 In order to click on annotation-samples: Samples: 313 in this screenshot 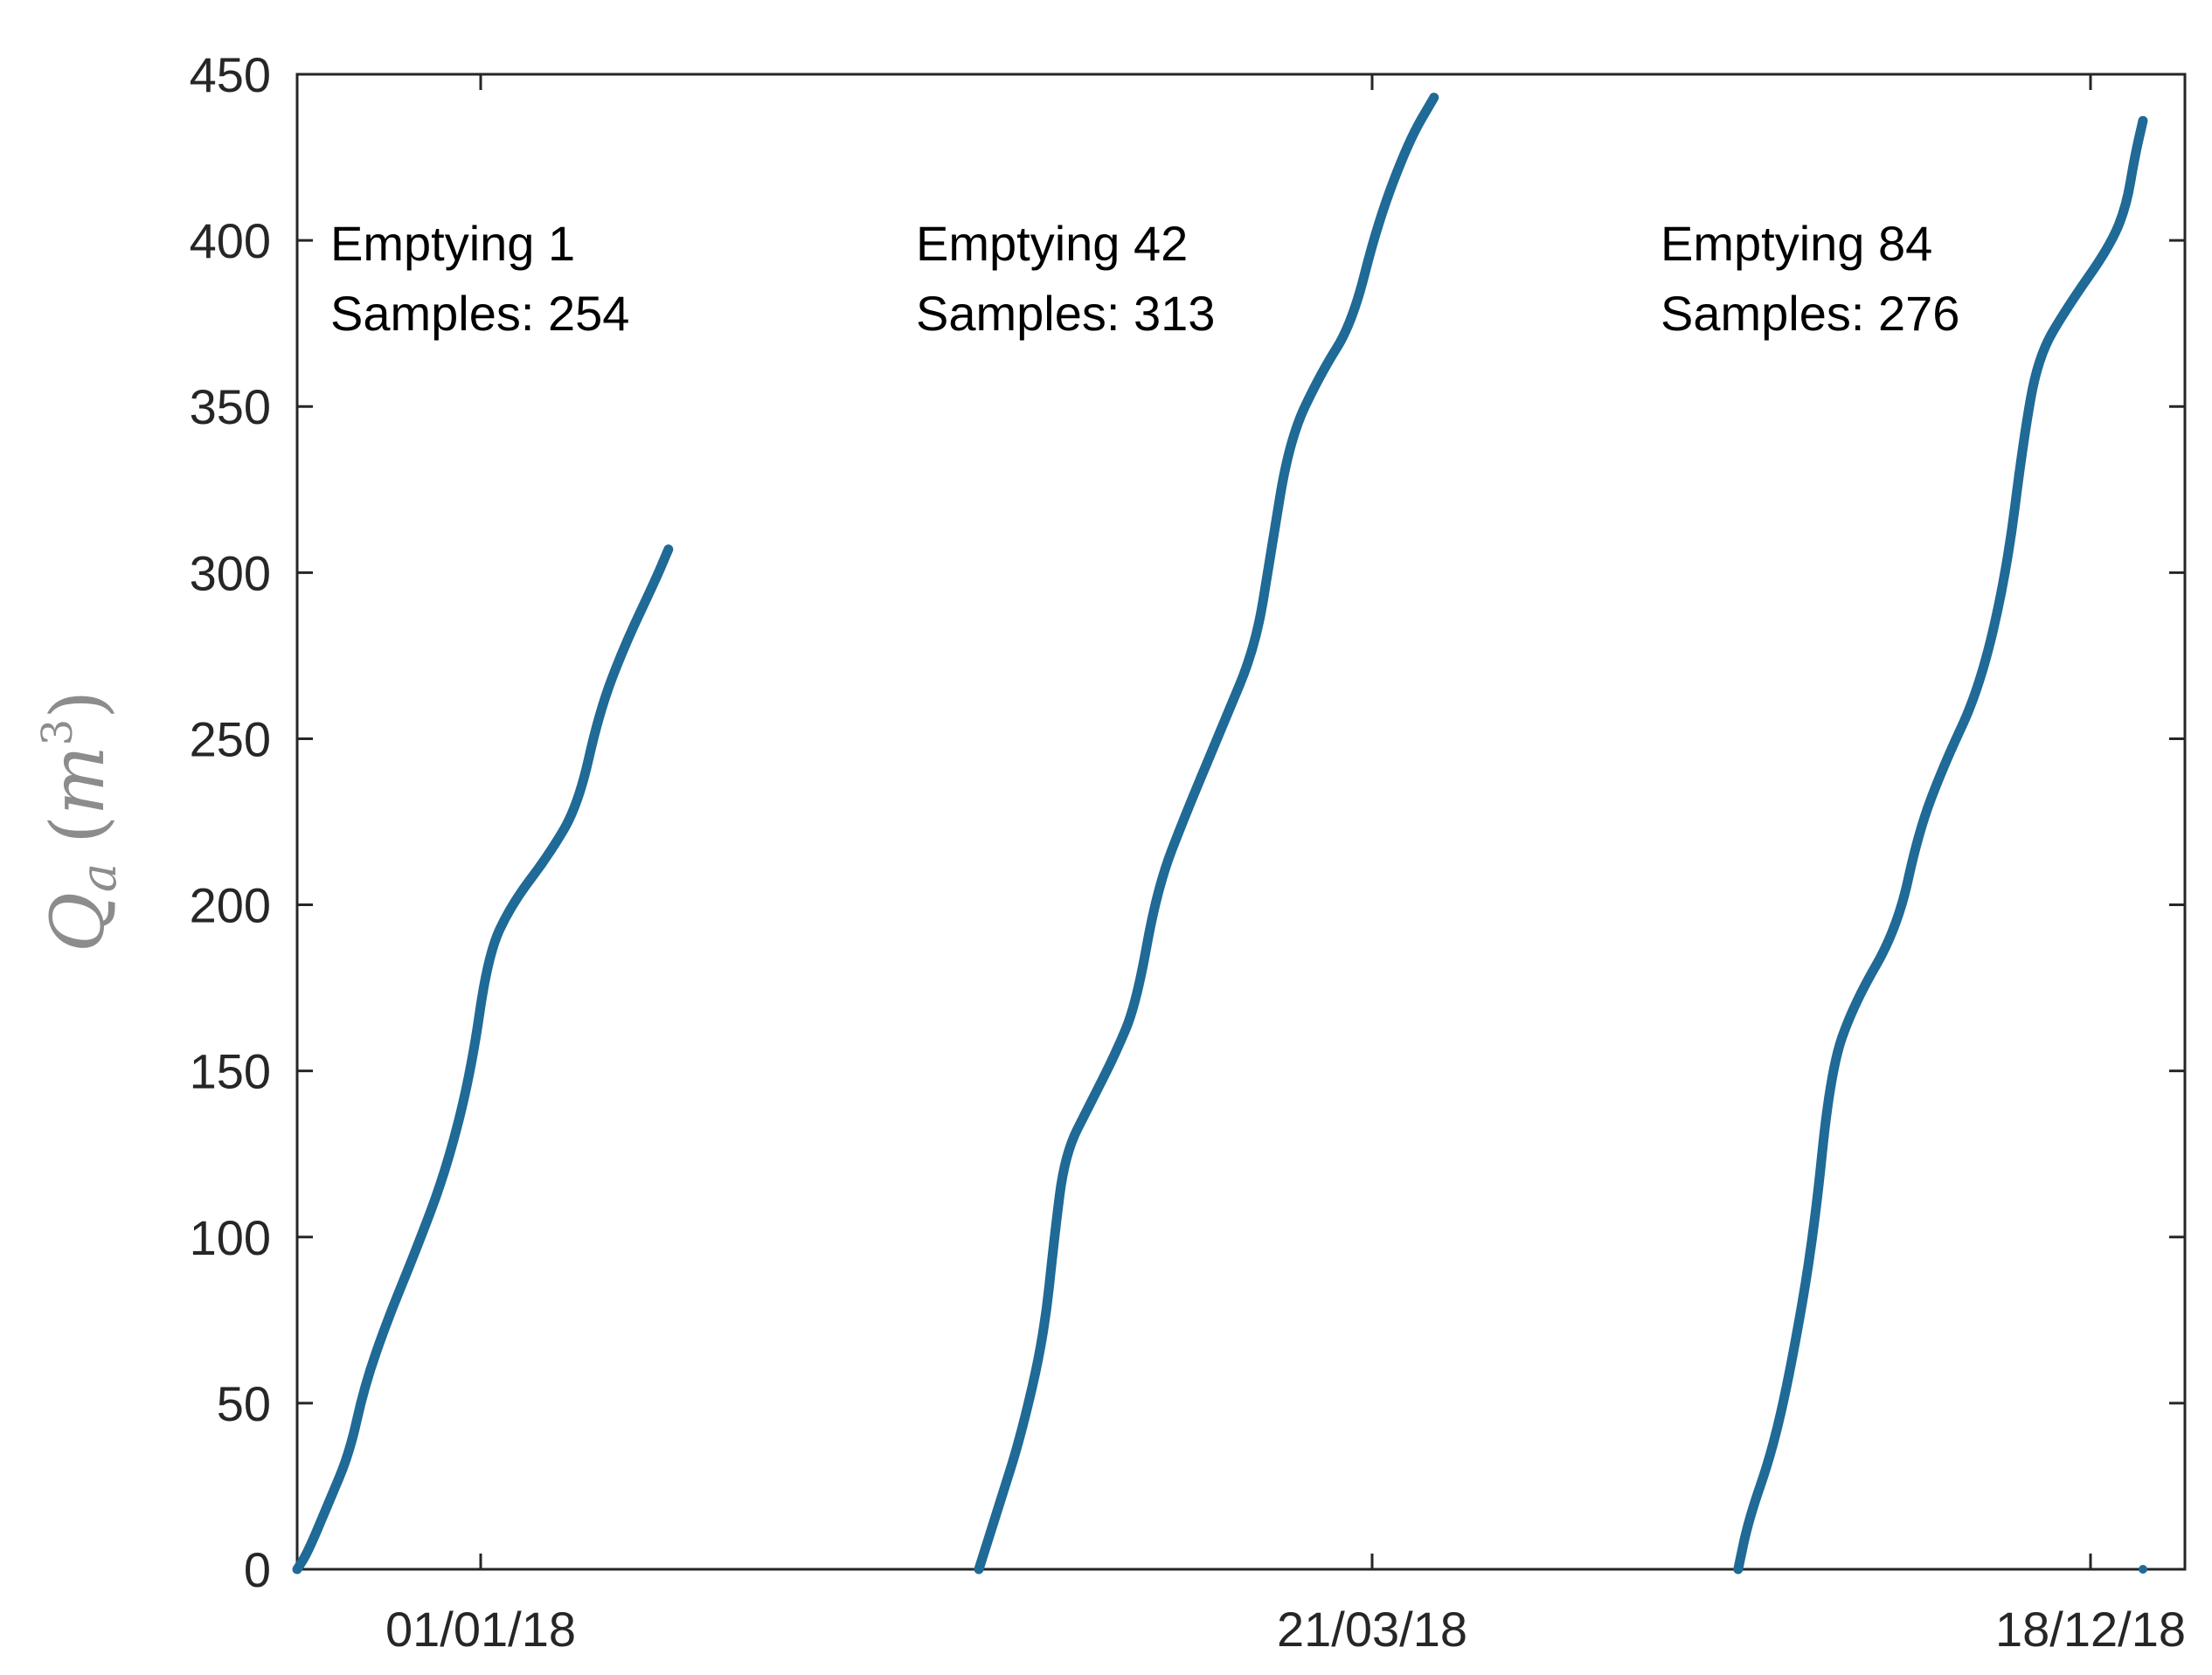, I will do `click(1065, 313)`.